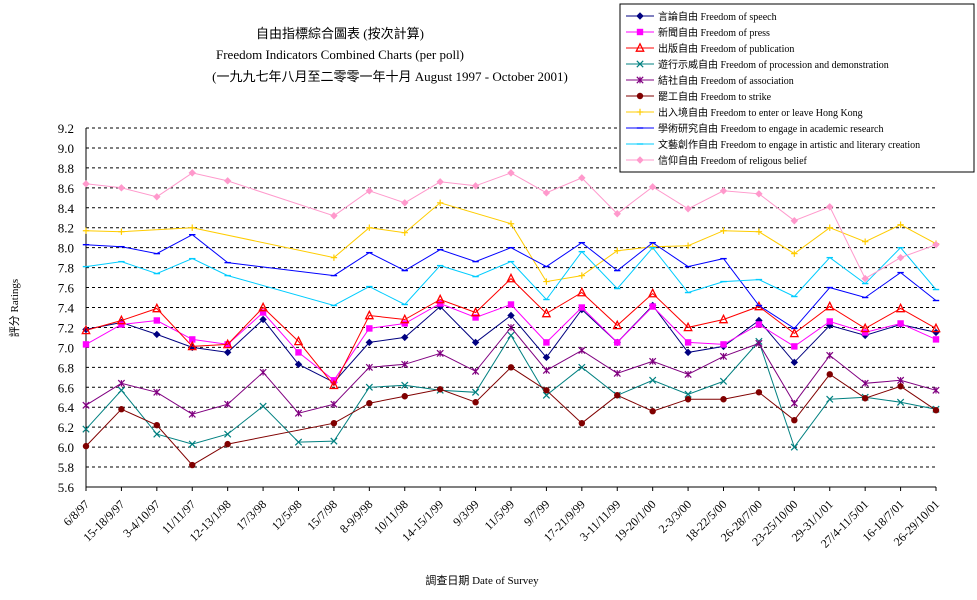 This screenshot has width=977, height=600. Describe the element at coordinates (251, 515) in the screenshot. I see `x-tick-label: 17/3/98` at that location.